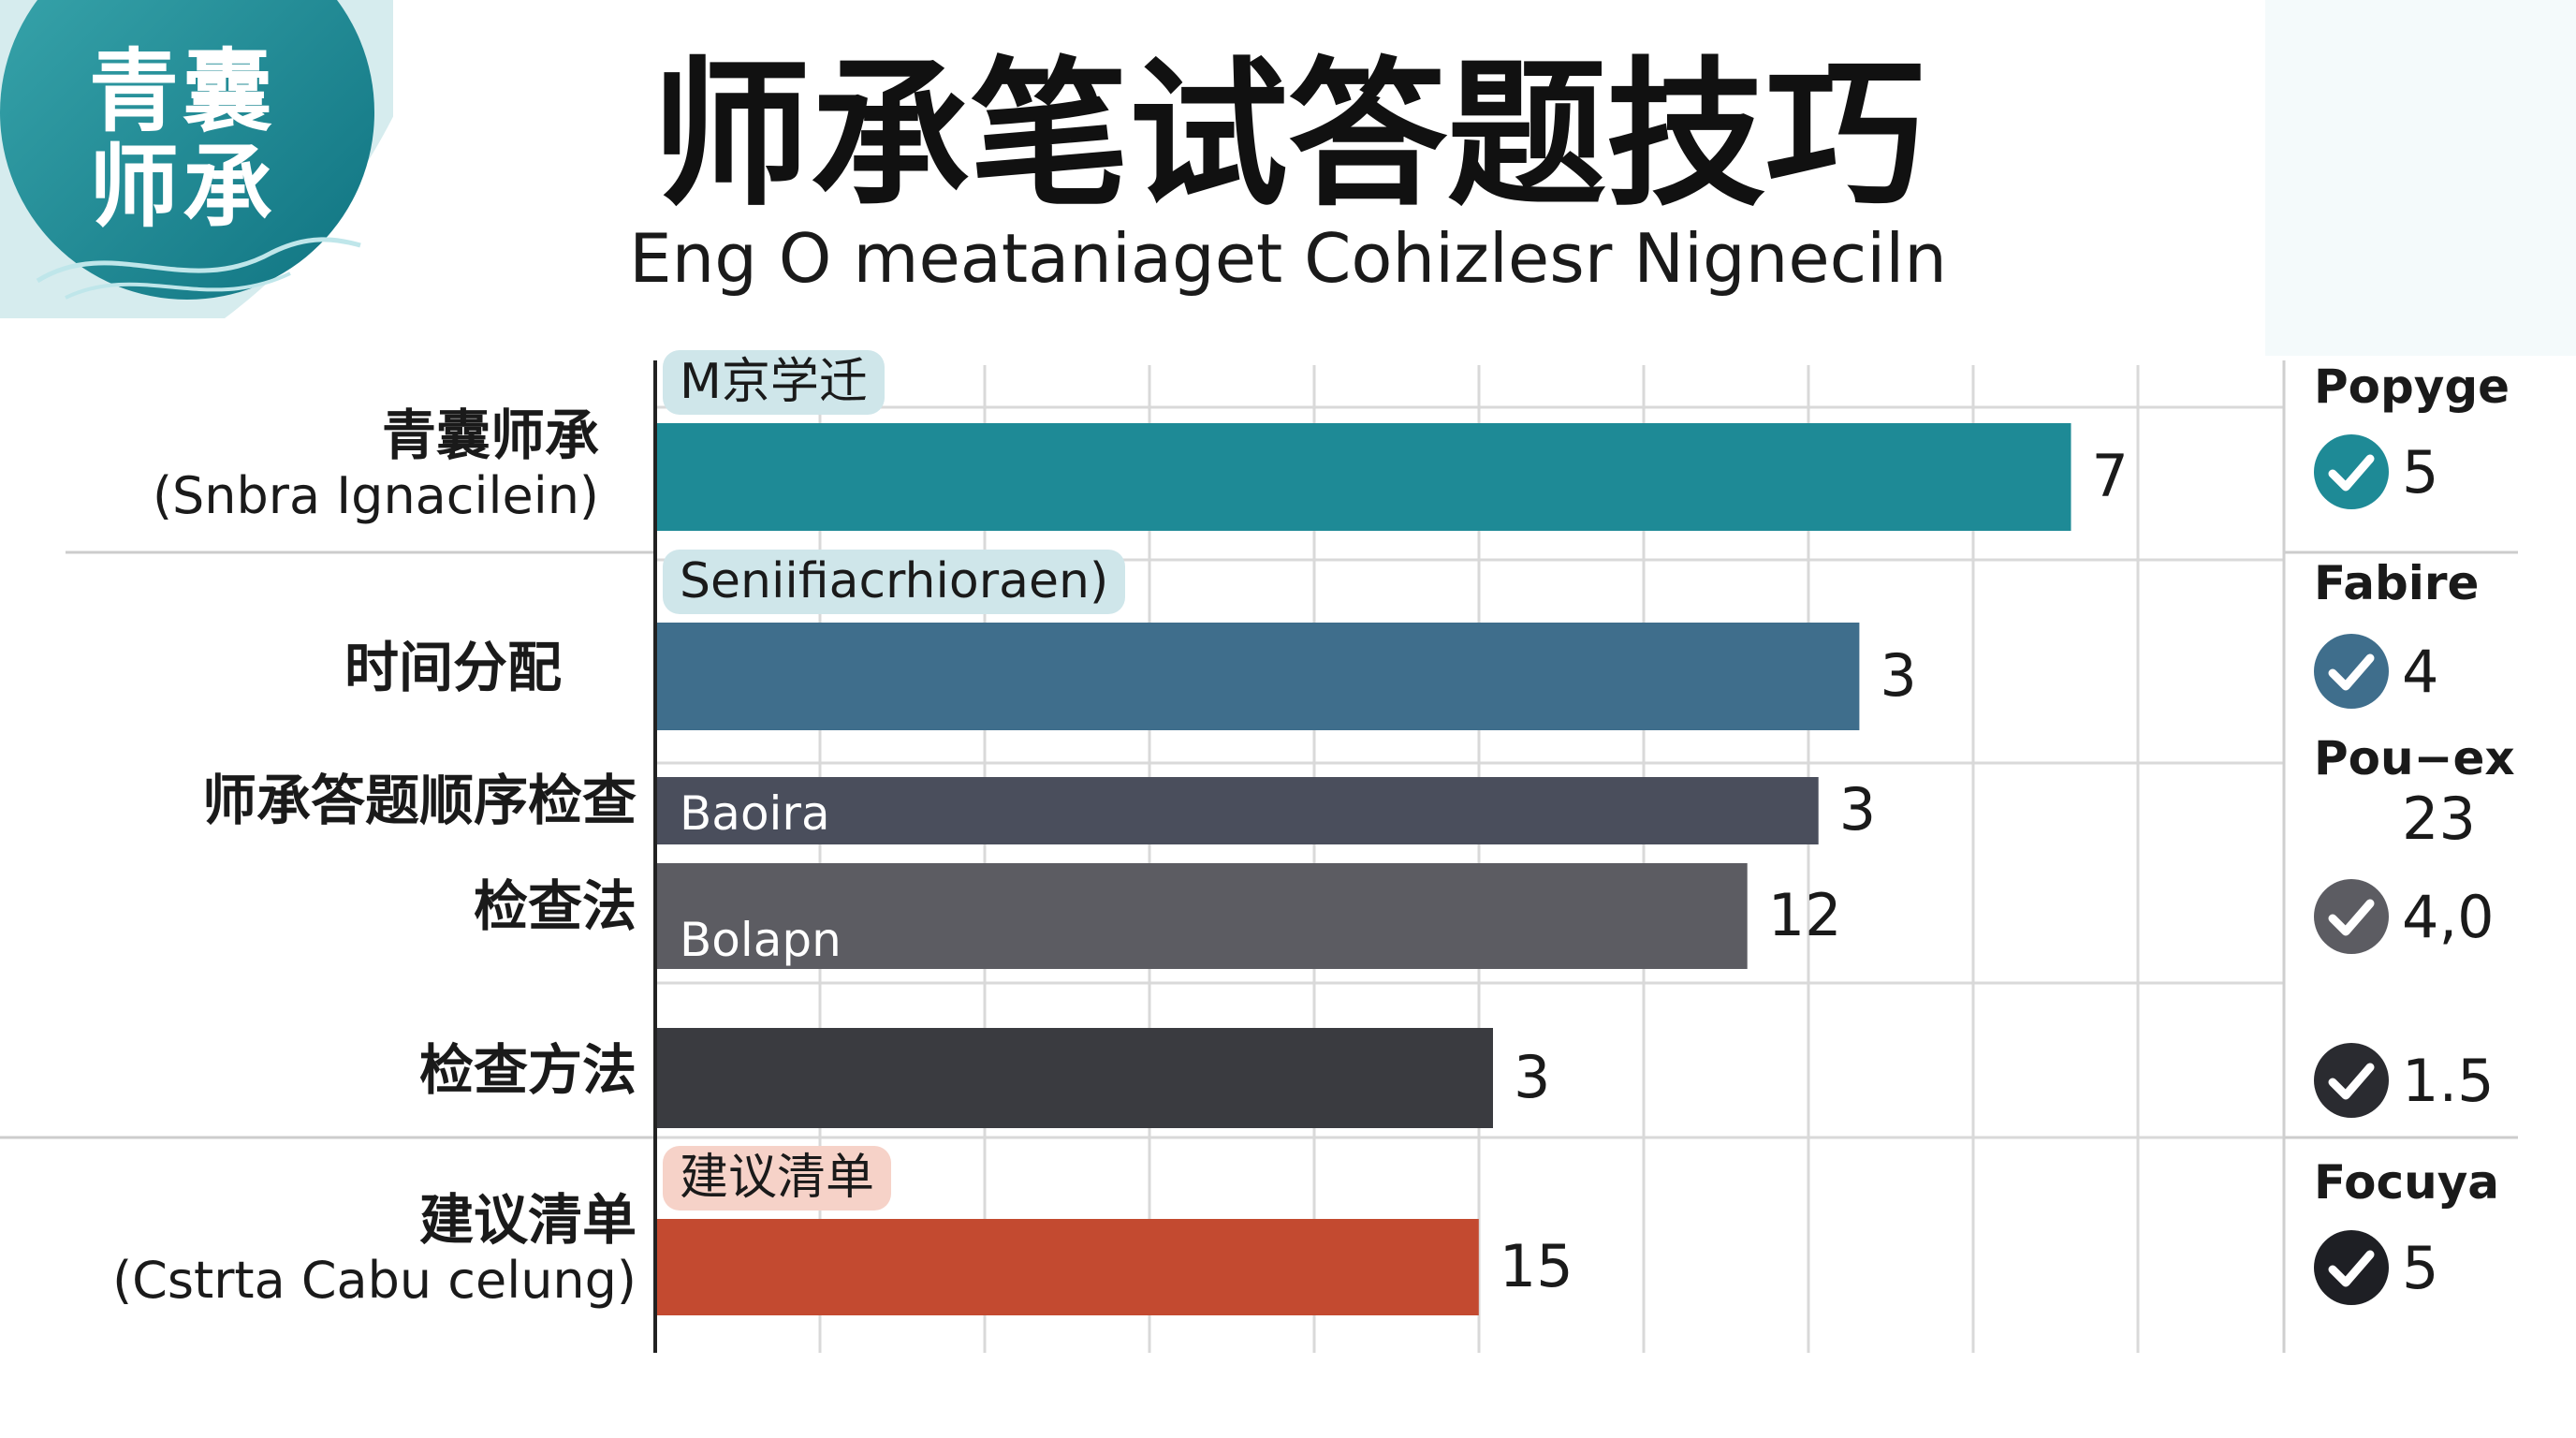 This screenshot has height=1438, width=2576. What do you see at coordinates (453, 667) in the screenshot?
I see `category-label-main: 时间分配` at bounding box center [453, 667].